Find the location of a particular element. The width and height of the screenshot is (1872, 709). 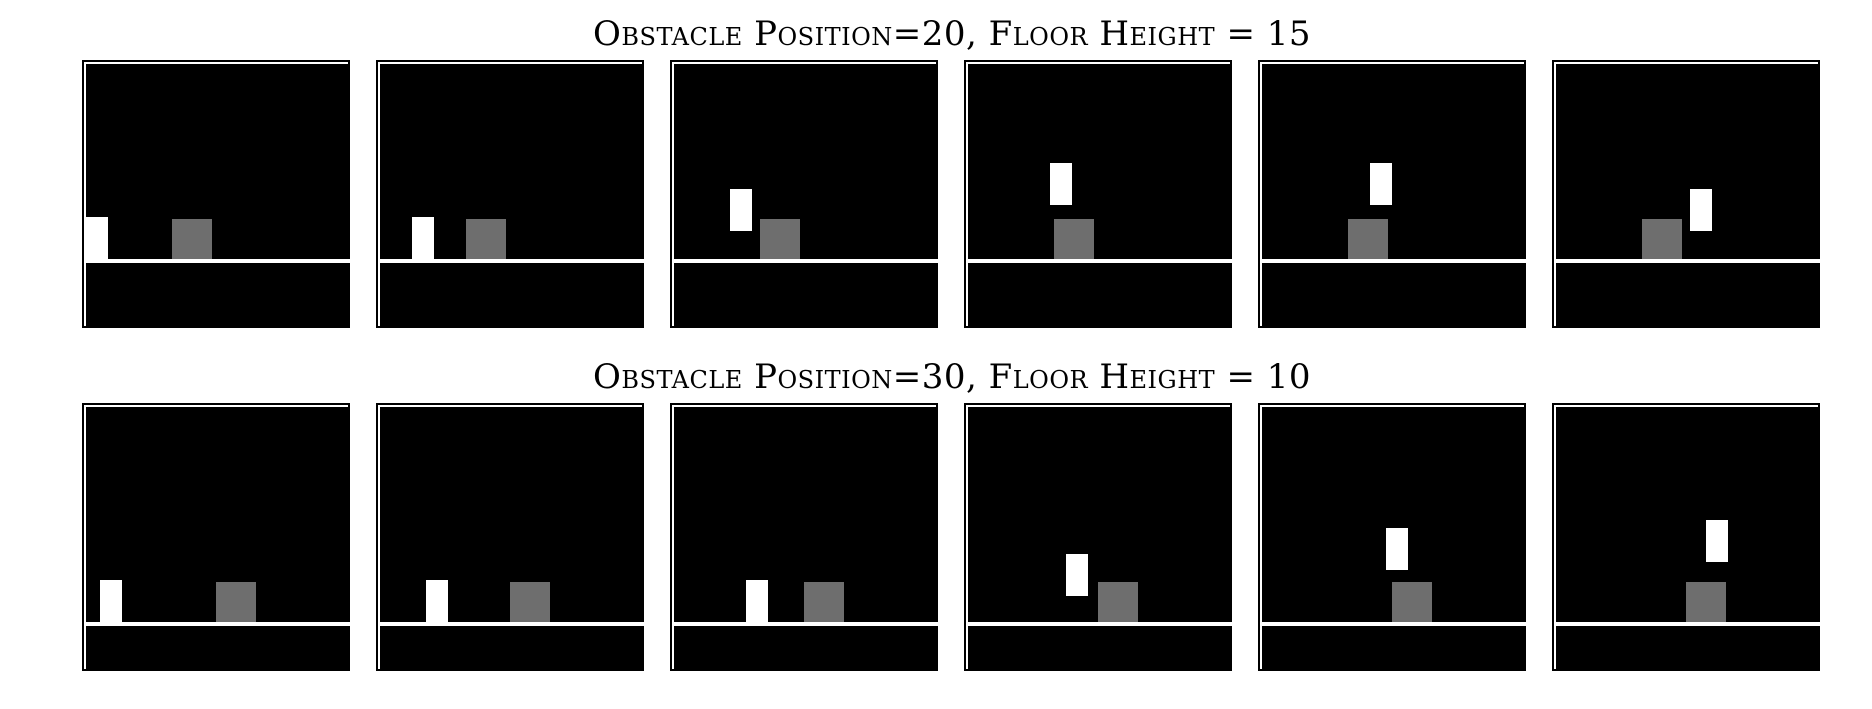

row-title: Obstacle Position=30, Floor Height = 10 is located at coordinates (952, 377).